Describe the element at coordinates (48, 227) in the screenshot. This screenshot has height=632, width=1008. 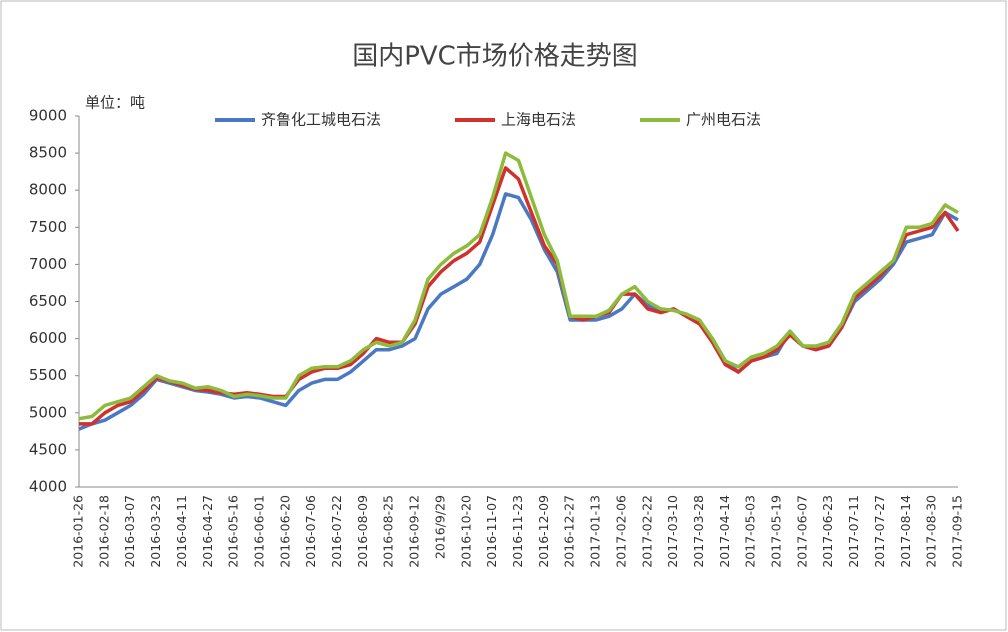
I see `y-tick-label: 7500` at that location.